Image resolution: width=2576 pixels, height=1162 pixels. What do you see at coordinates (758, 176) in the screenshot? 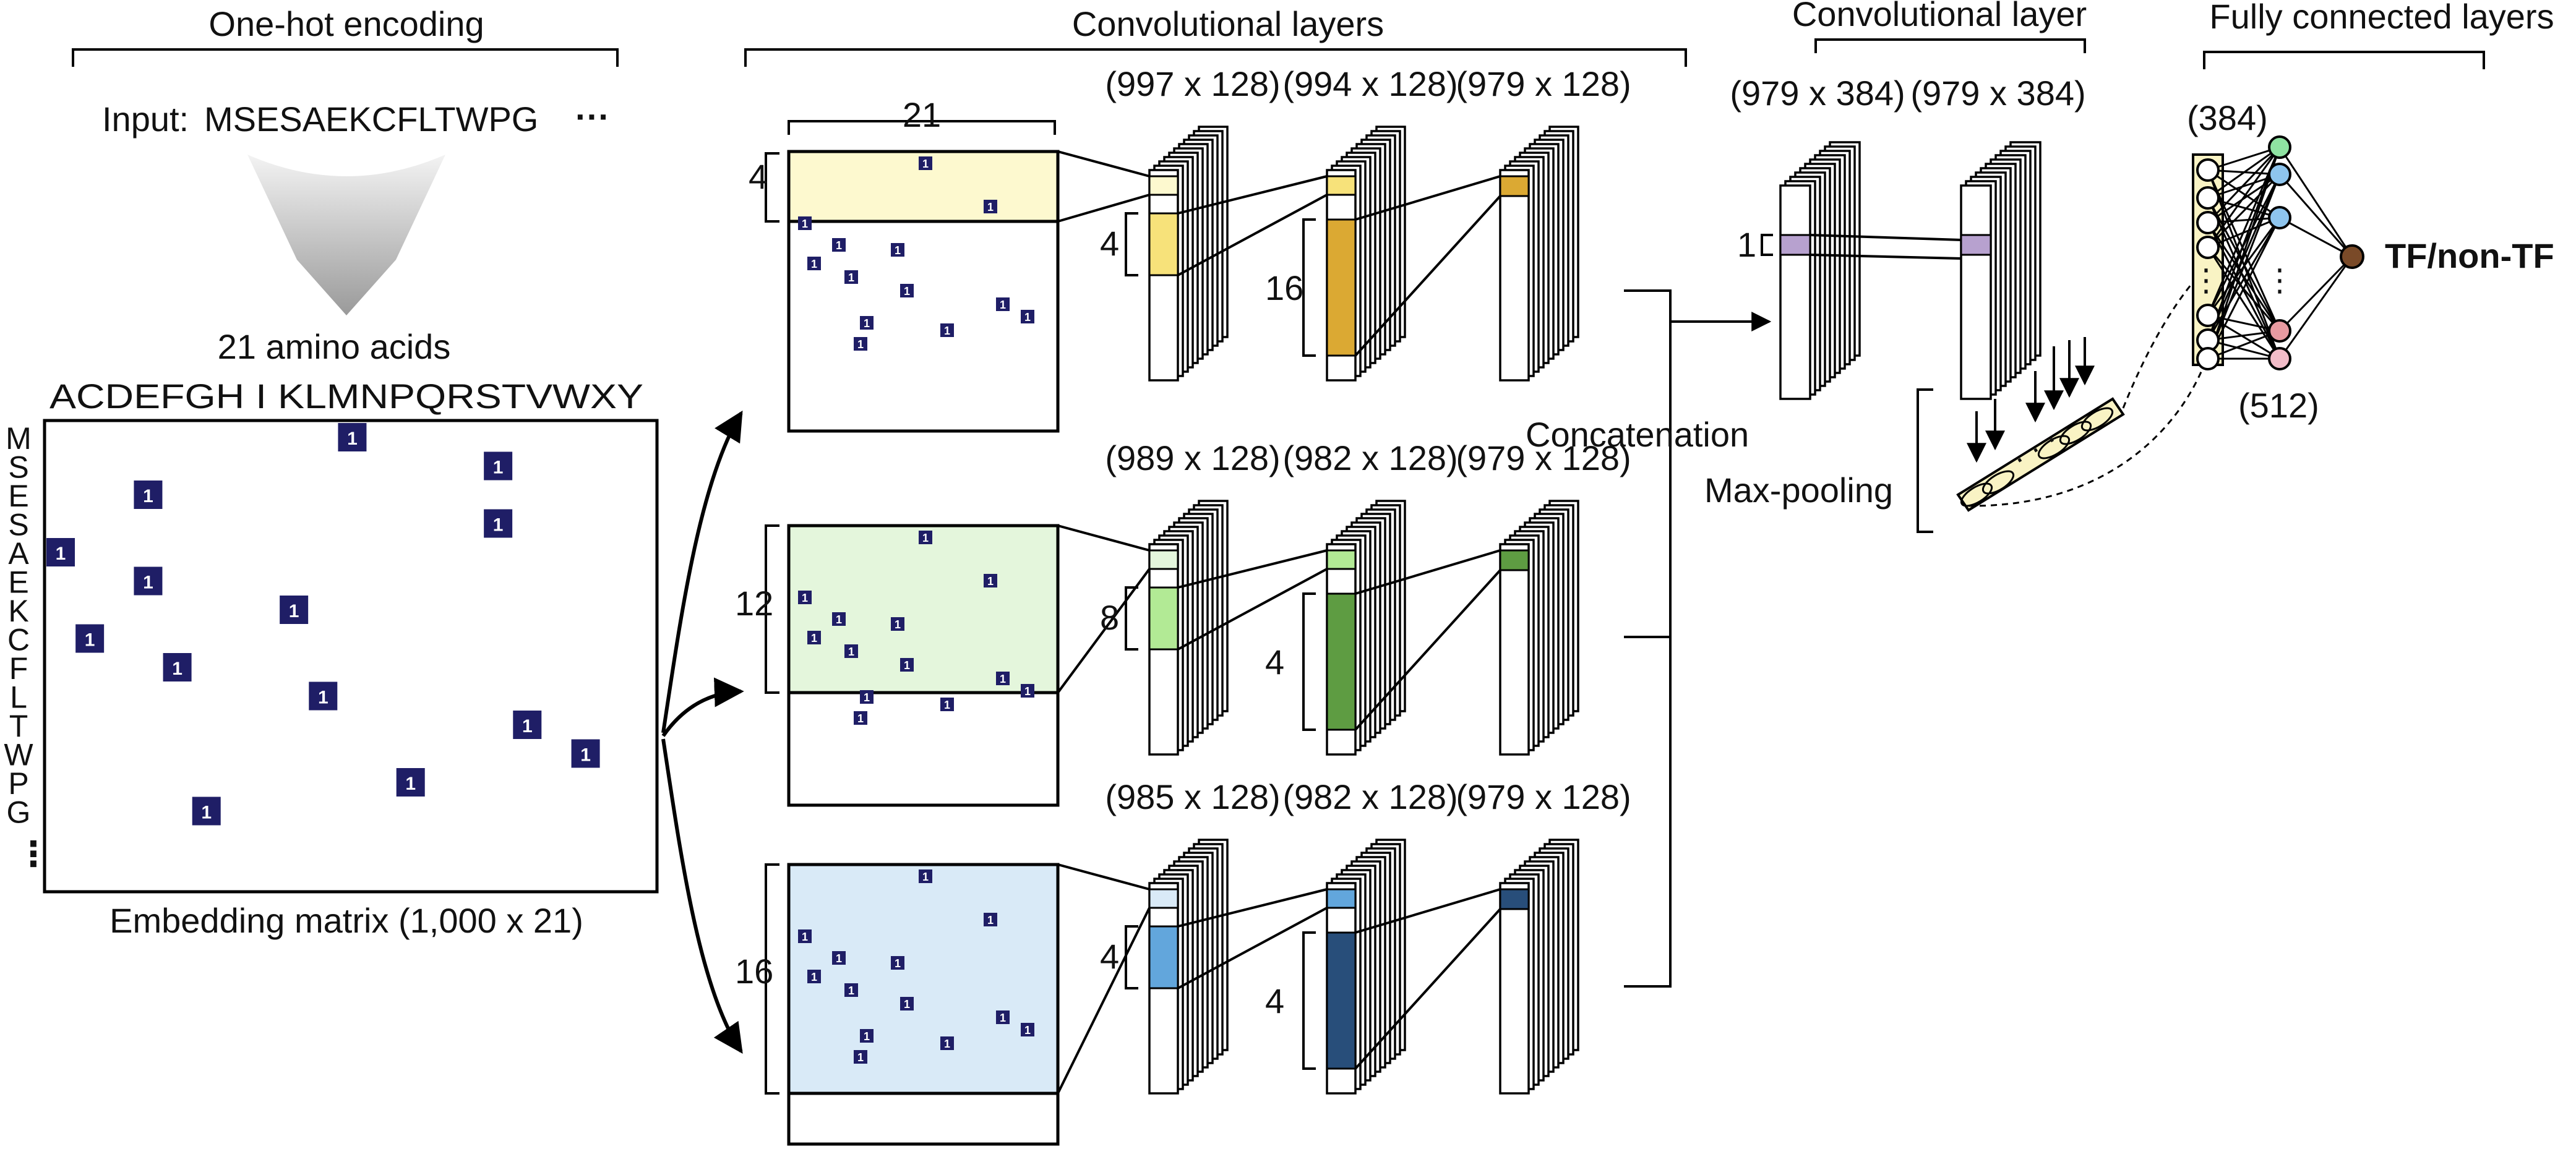
I see `kernel-label: 4` at bounding box center [758, 176].